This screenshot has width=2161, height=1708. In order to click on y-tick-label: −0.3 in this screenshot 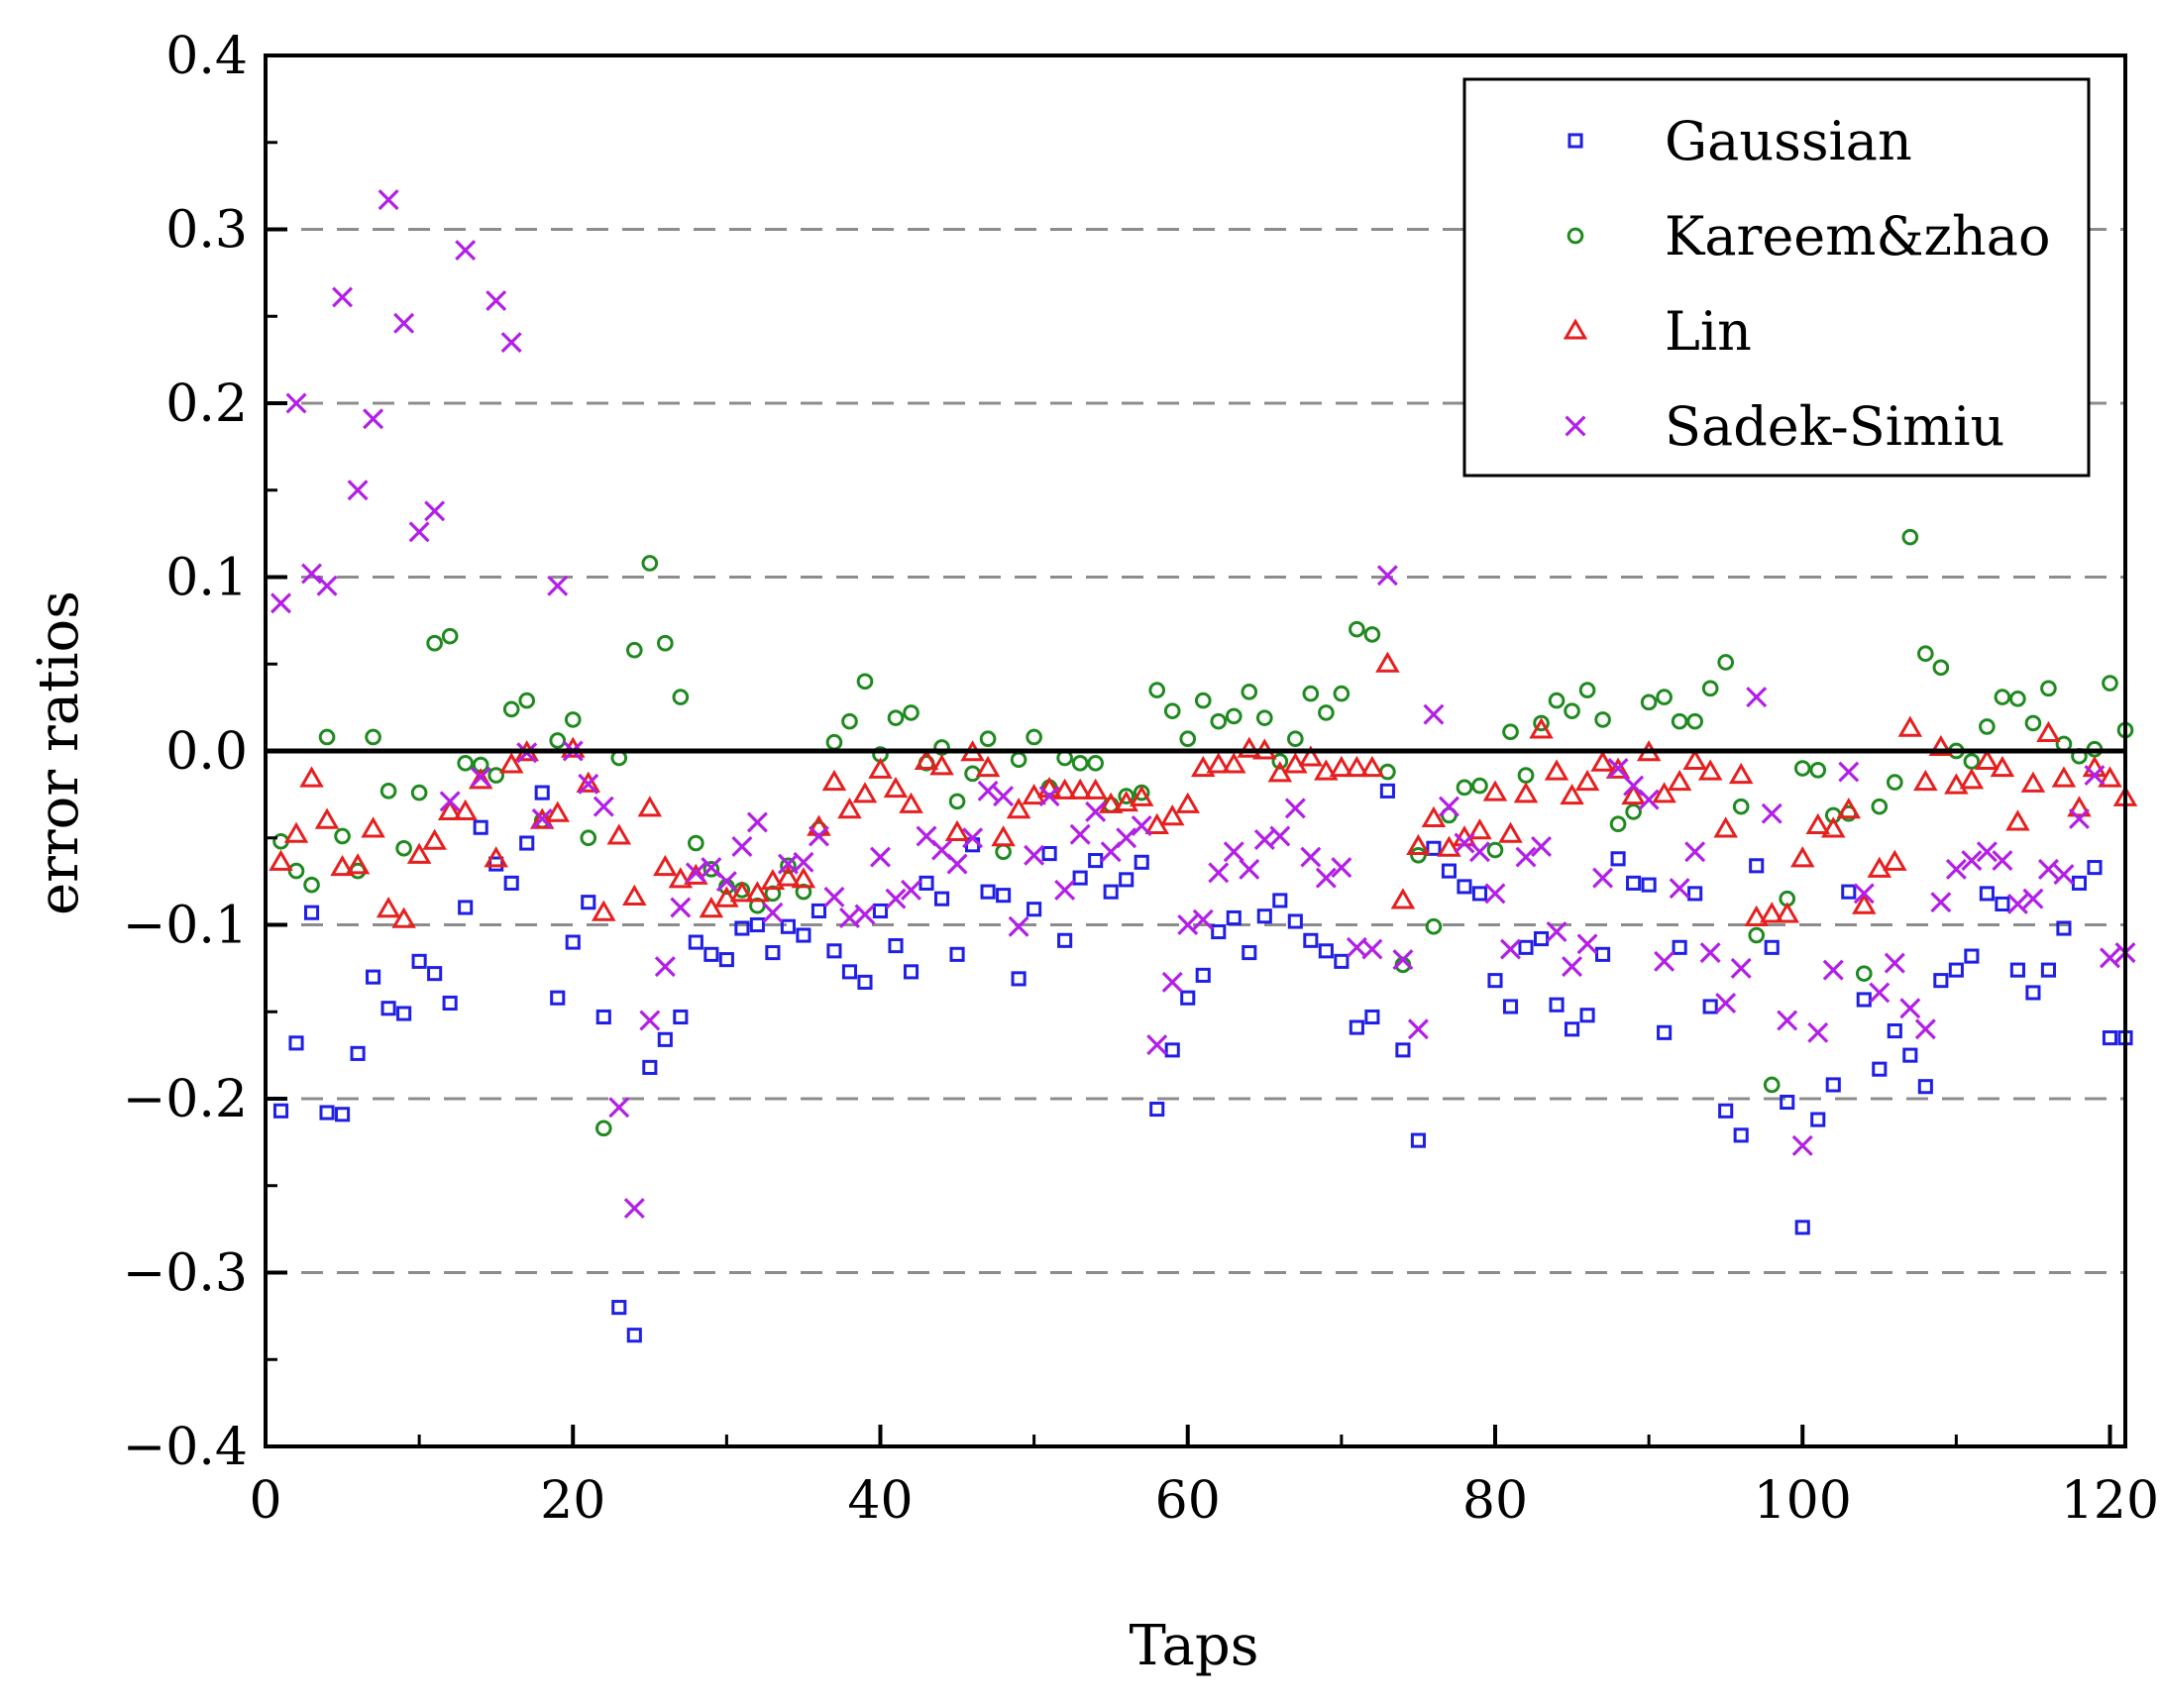, I will do `click(185, 1274)`.